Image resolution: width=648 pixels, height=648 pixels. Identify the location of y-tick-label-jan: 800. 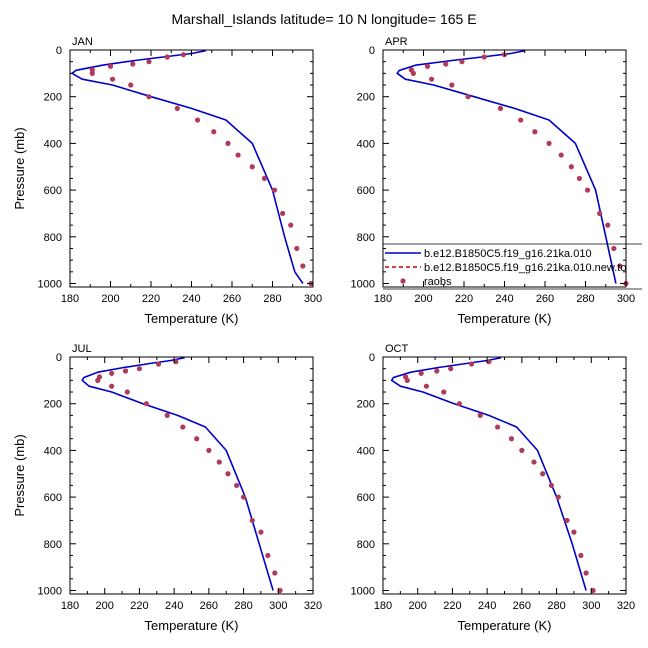
(53, 238).